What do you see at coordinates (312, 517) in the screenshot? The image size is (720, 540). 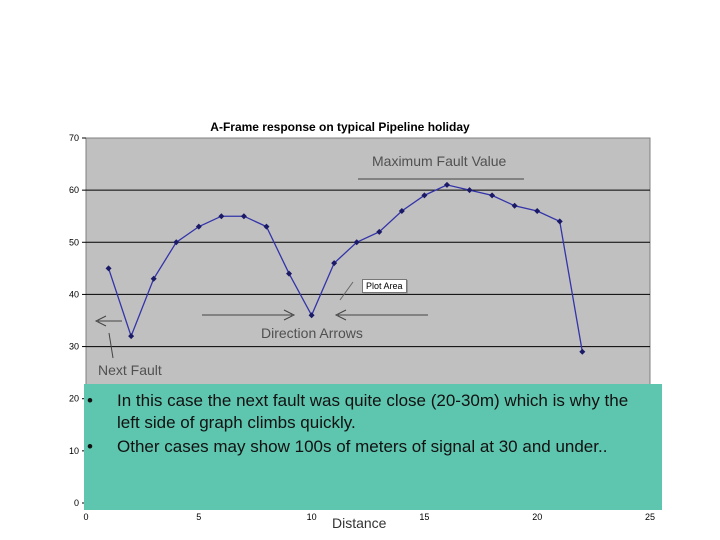 I see `x-tick-label: 10` at bounding box center [312, 517].